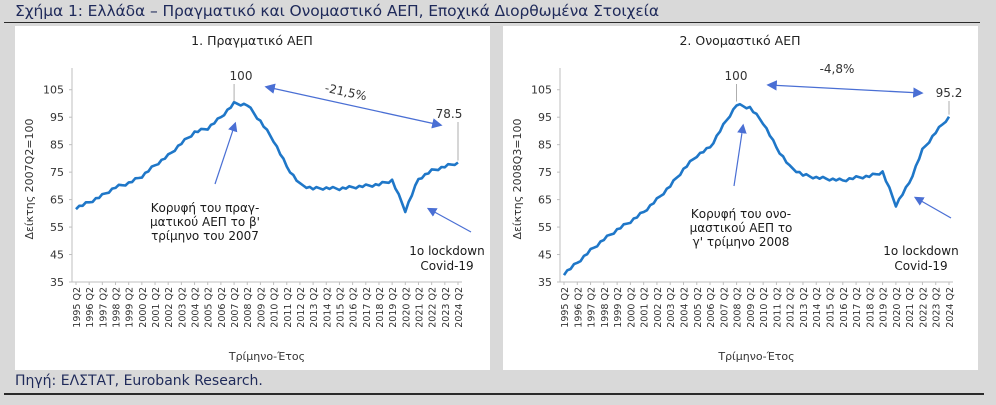  Describe the element at coordinates (517, 178) in the screenshot. I see `y-axis-label: Δείκτης 2008Q3=100` at that location.